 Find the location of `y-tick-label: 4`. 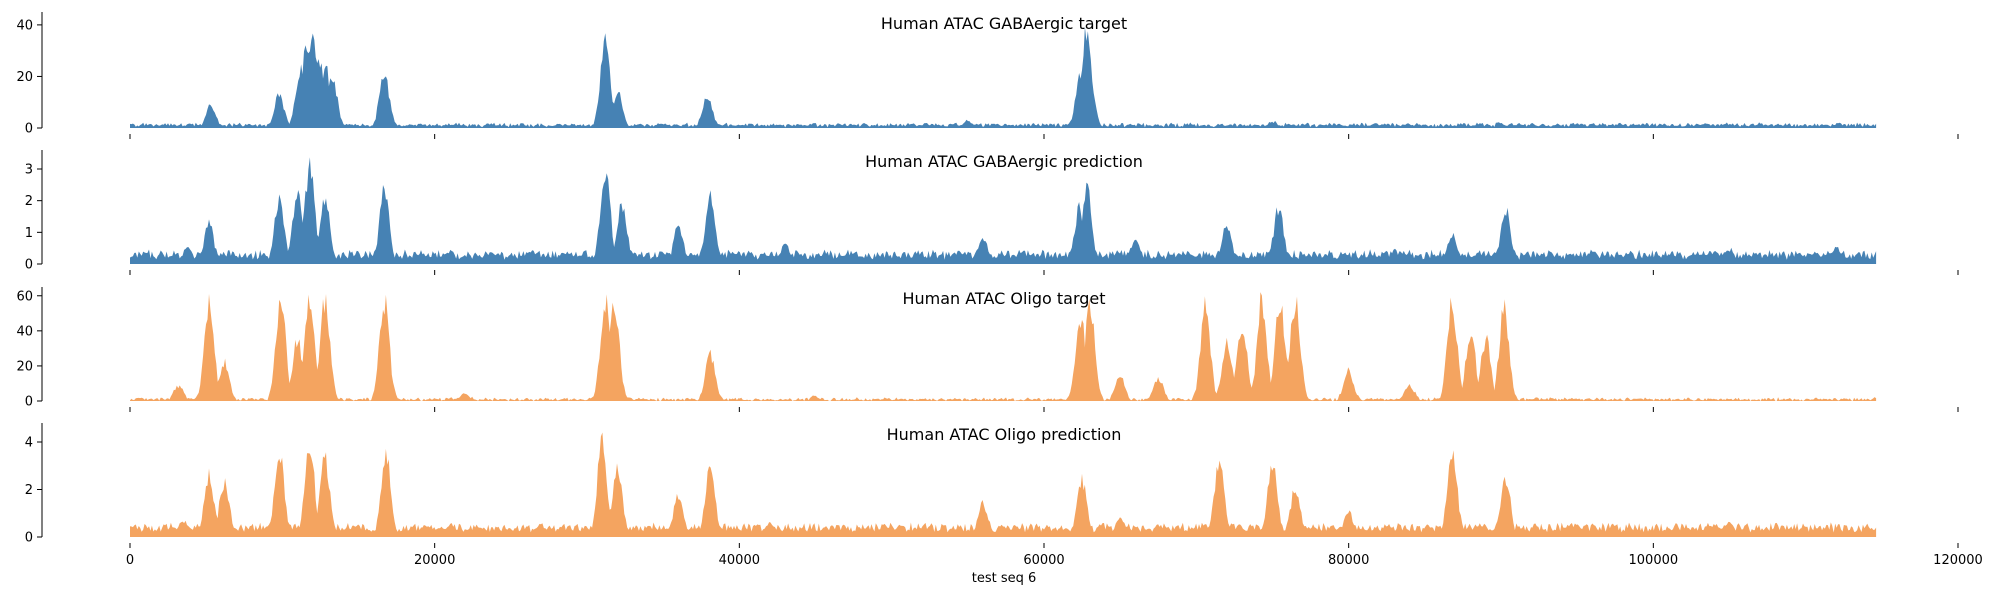

y-tick-label: 4 is located at coordinates (29, 443).